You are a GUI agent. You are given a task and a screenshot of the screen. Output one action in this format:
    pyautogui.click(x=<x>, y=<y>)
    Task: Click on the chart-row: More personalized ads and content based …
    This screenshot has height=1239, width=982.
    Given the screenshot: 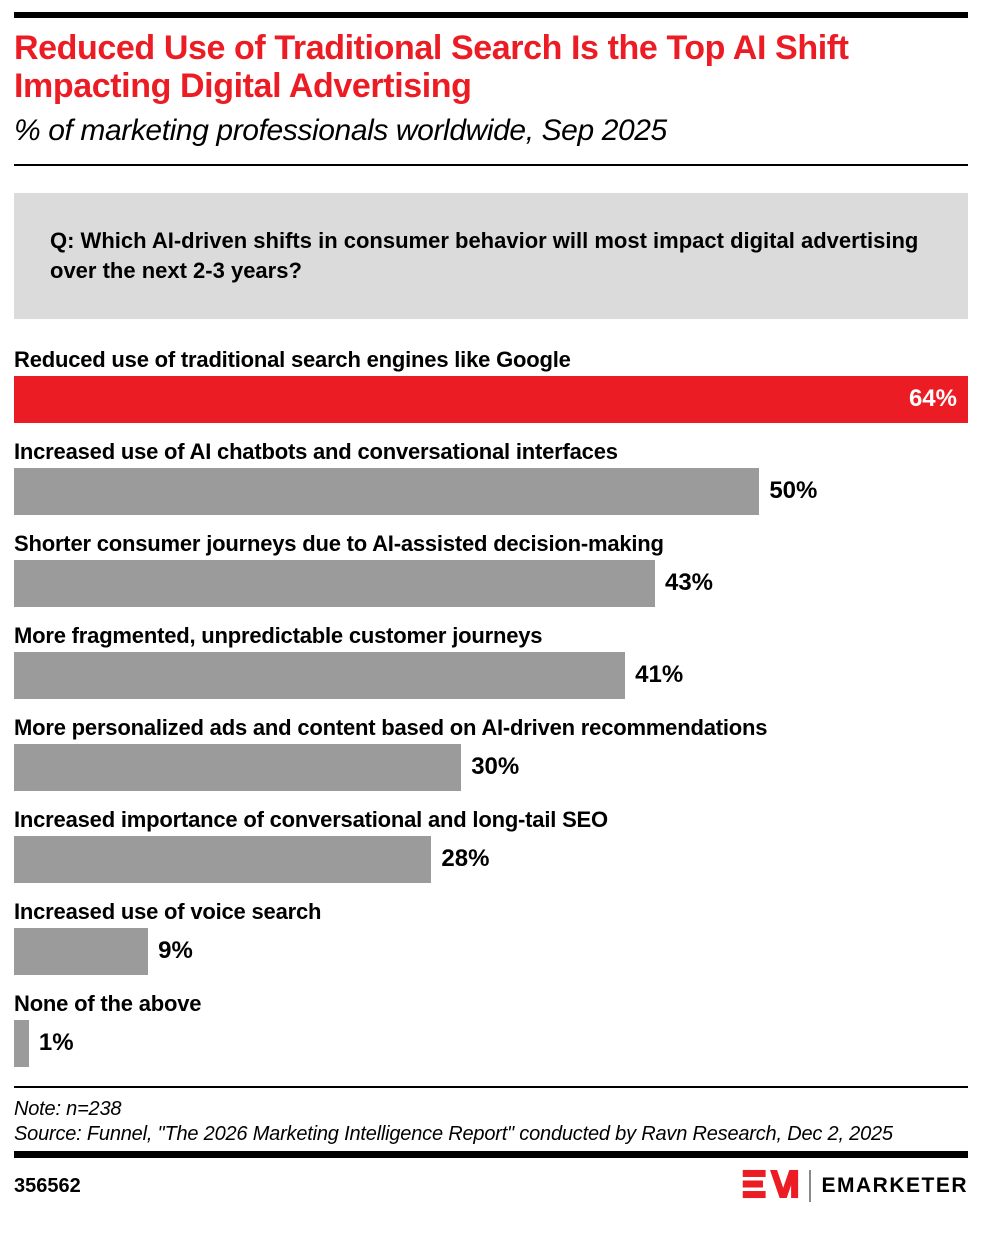 What is the action you would take?
    pyautogui.click(x=491, y=752)
    